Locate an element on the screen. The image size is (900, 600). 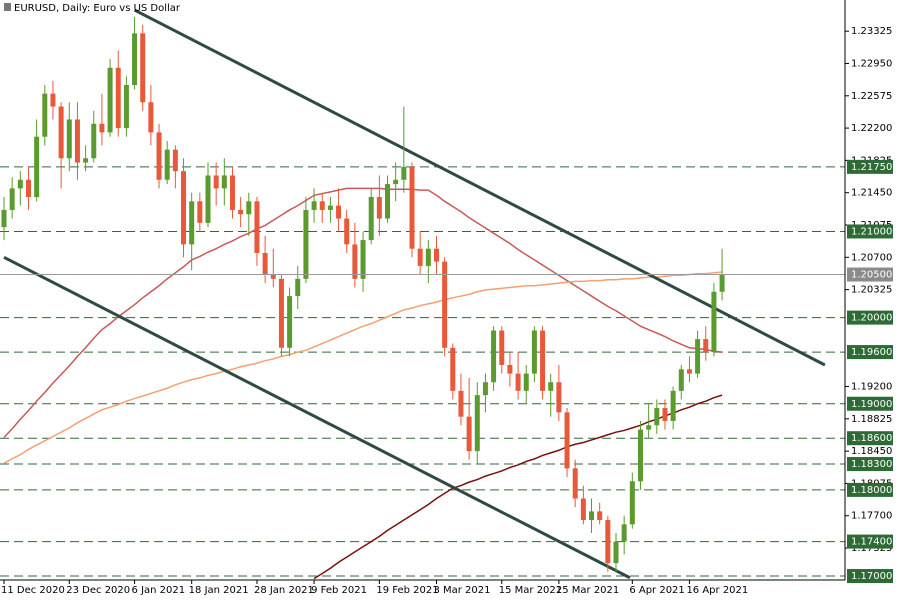
symbol-icon is located at coordinates (7, 7).